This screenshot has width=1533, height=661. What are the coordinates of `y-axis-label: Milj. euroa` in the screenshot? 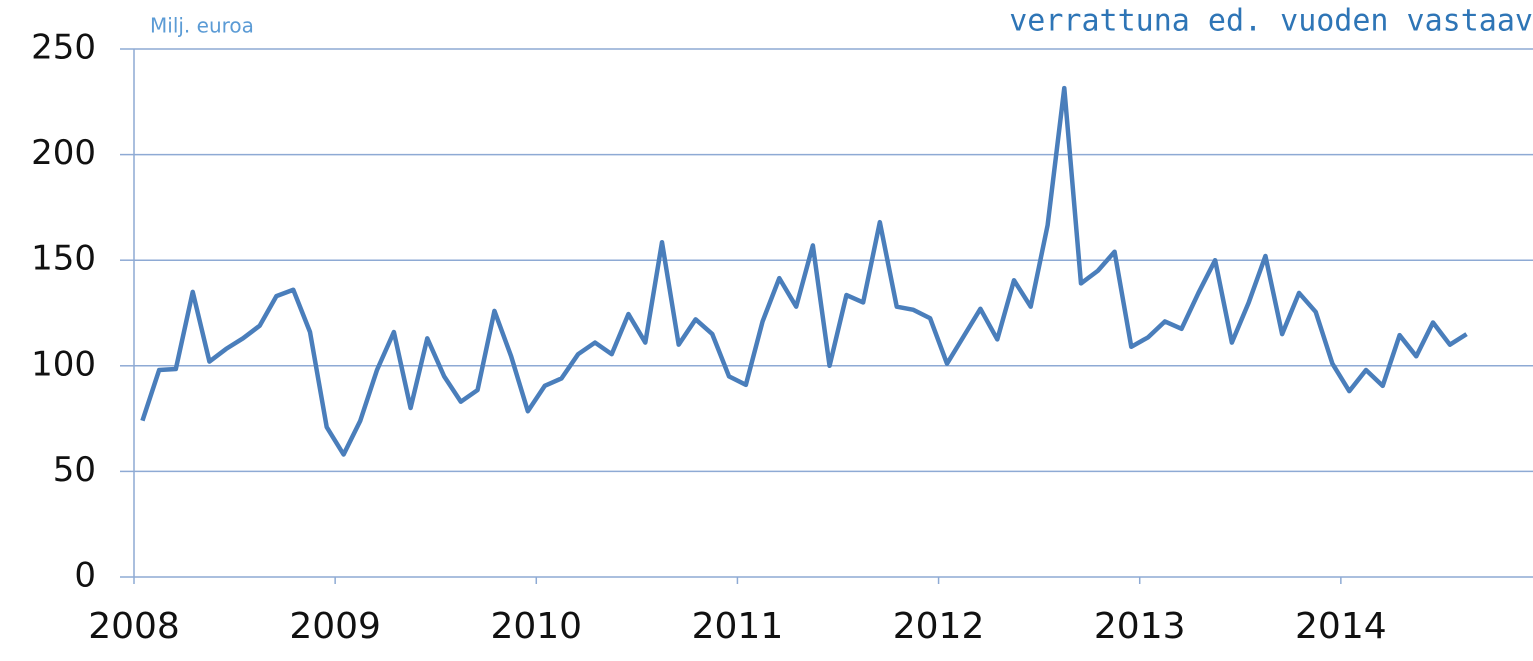 It's located at (202, 26).